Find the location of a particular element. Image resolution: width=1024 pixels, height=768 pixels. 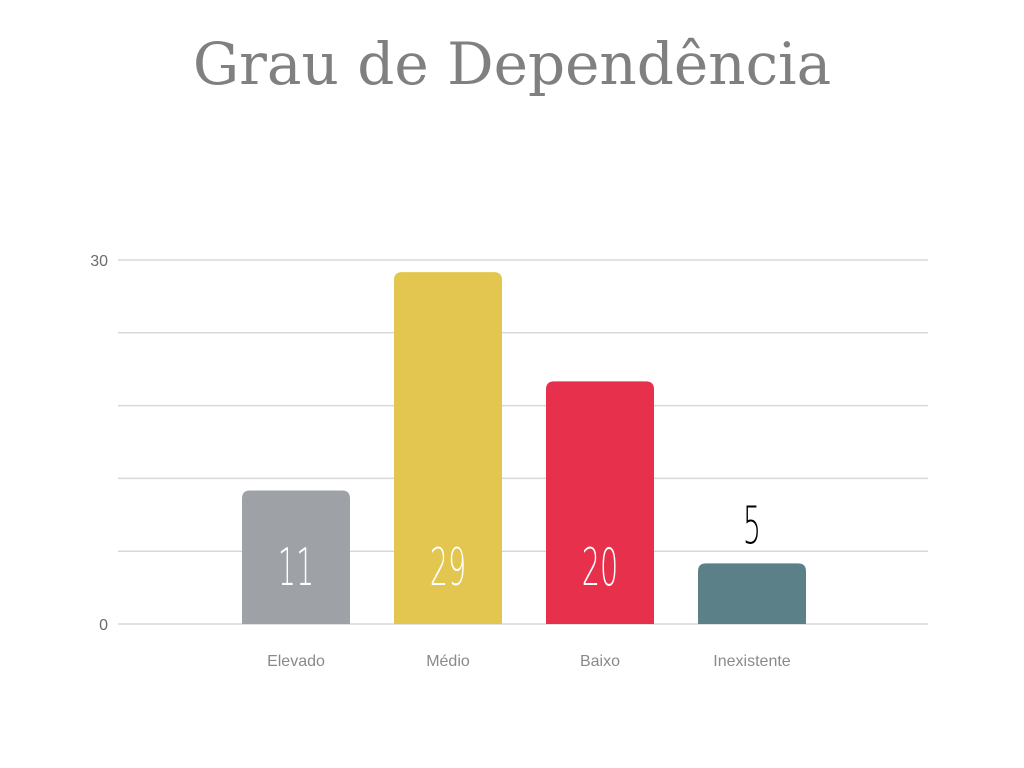

data-label: 5 is located at coordinates (752, 525).